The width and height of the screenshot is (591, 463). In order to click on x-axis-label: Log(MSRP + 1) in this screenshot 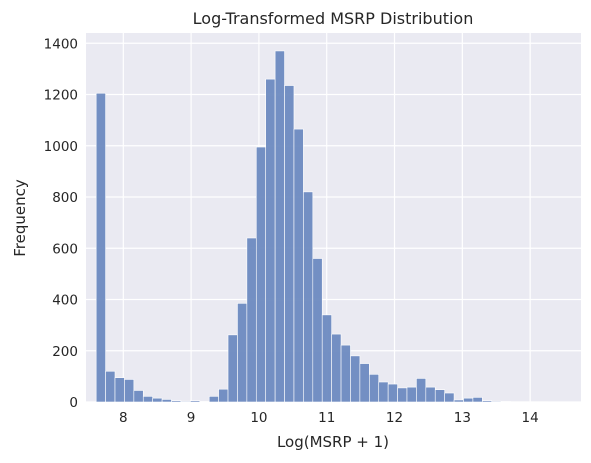, I will do `click(333, 442)`.